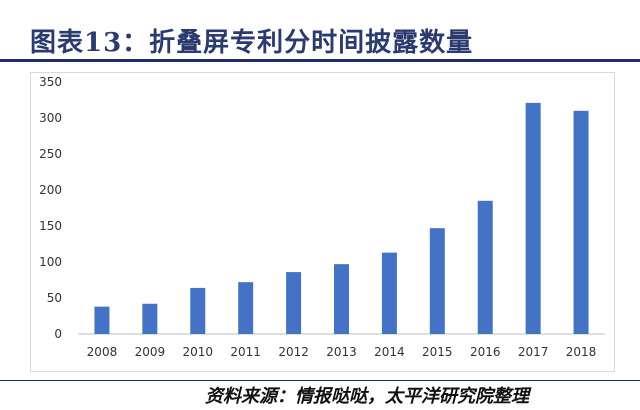 This screenshot has width=640, height=410. Describe the element at coordinates (341, 299) in the screenshot. I see `bar-2013` at that location.